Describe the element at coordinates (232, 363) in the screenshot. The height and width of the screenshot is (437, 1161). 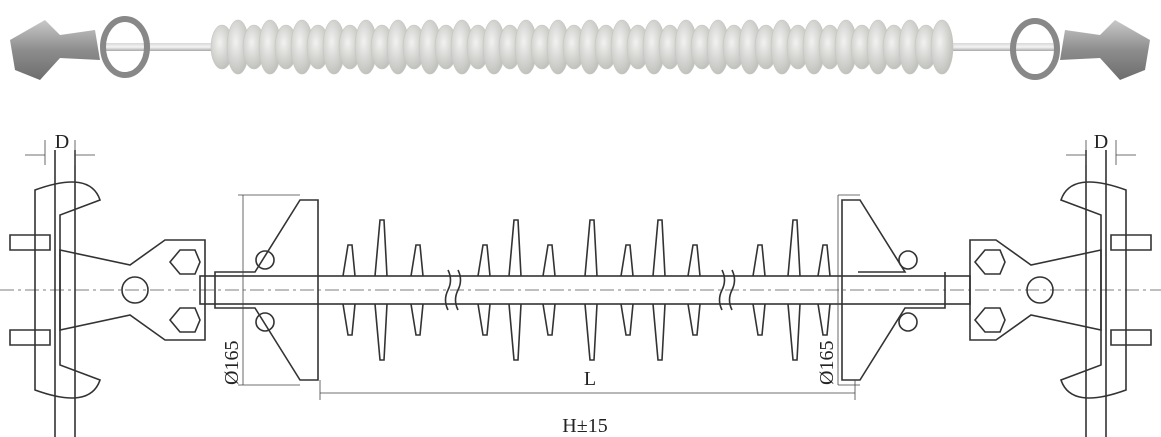
I see `label-diameter-left: Ø165` at that location.